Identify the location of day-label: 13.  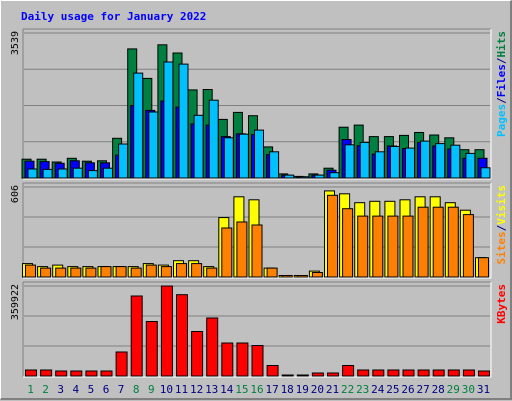
(211, 389).